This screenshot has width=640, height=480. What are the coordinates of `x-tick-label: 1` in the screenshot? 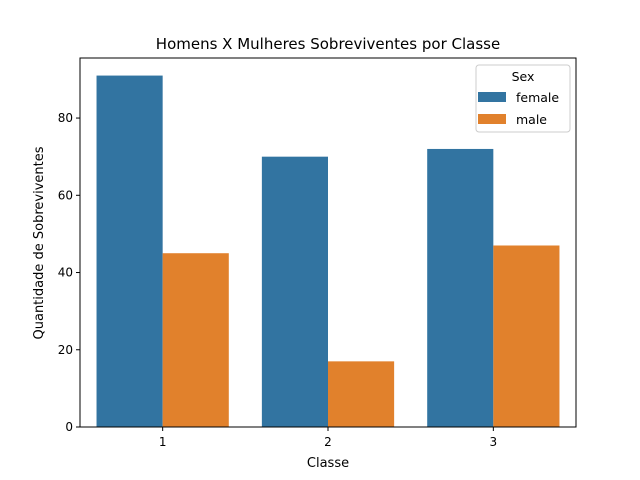 It's located at (163, 442).